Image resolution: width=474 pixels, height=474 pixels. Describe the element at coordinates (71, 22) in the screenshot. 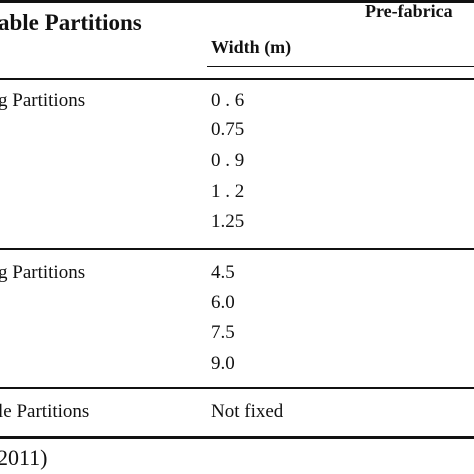

I see `partition-type-column-header: able Partitions` at that location.